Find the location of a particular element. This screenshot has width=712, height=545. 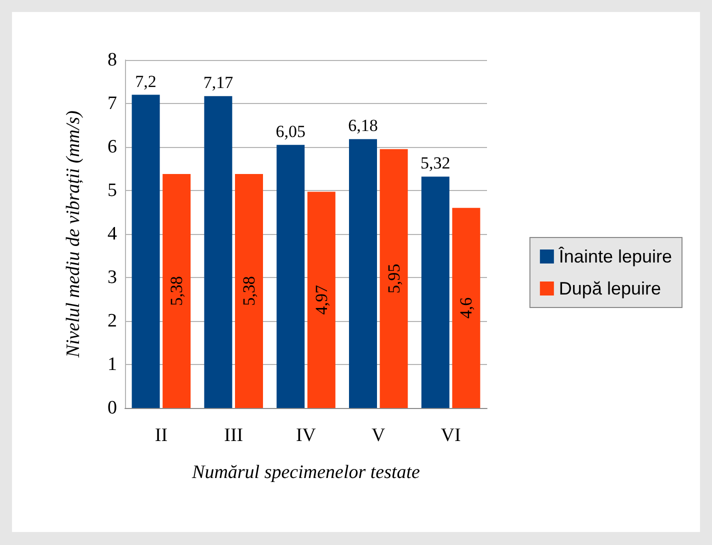

data-label: 7,2 is located at coordinates (145, 81).